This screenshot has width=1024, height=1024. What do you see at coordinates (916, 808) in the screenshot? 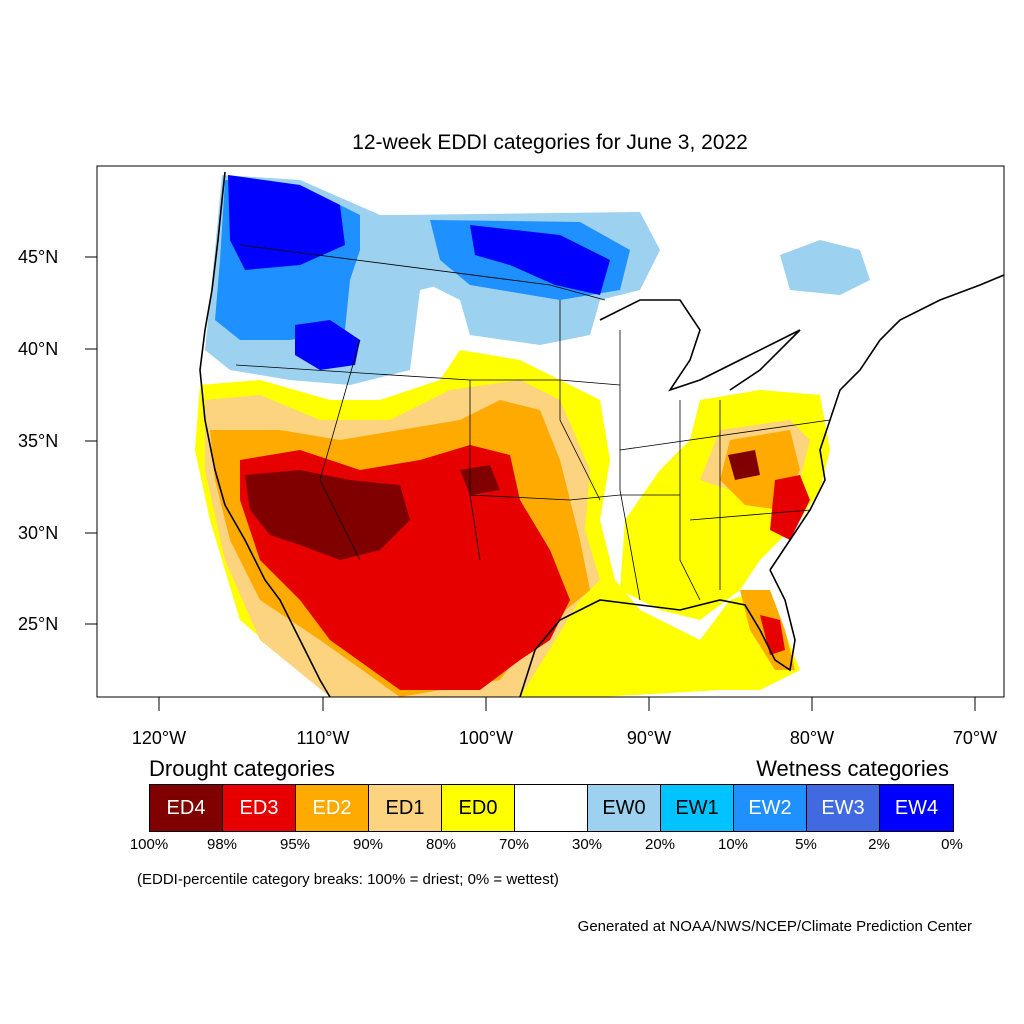
I see `legend-cell-ew4: EW4` at bounding box center [916, 808].